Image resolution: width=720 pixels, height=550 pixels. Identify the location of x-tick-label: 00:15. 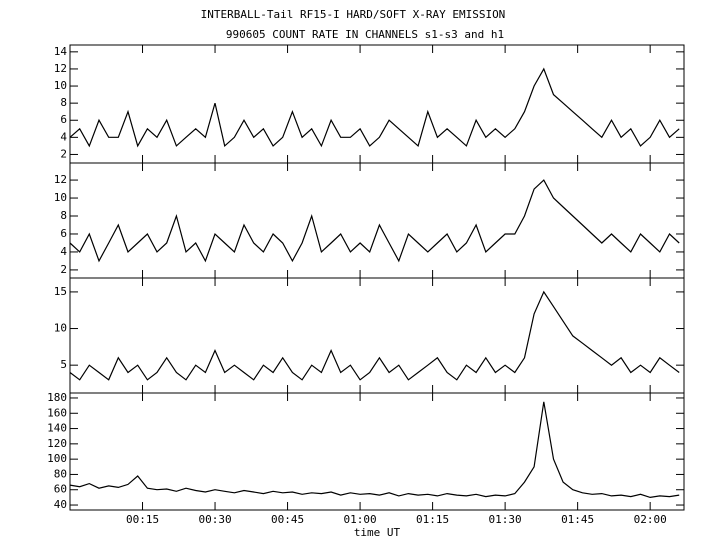
(142, 519).